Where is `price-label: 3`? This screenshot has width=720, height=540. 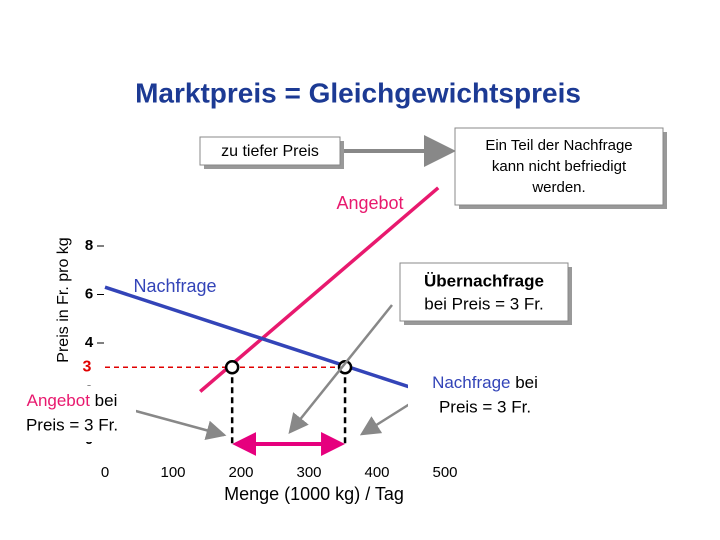 price-label: 3 is located at coordinates (87, 366).